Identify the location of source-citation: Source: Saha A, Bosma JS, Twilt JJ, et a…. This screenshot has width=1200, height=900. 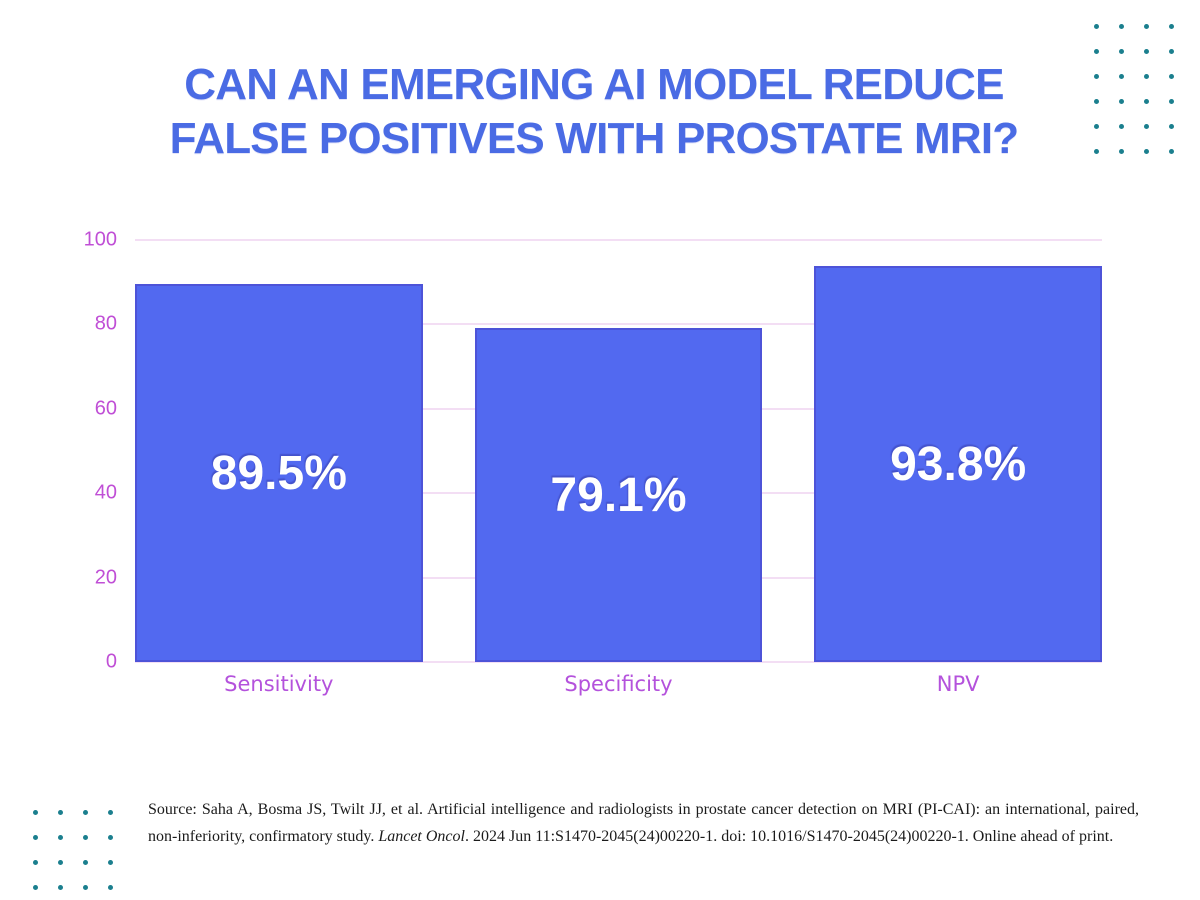
(643, 823).